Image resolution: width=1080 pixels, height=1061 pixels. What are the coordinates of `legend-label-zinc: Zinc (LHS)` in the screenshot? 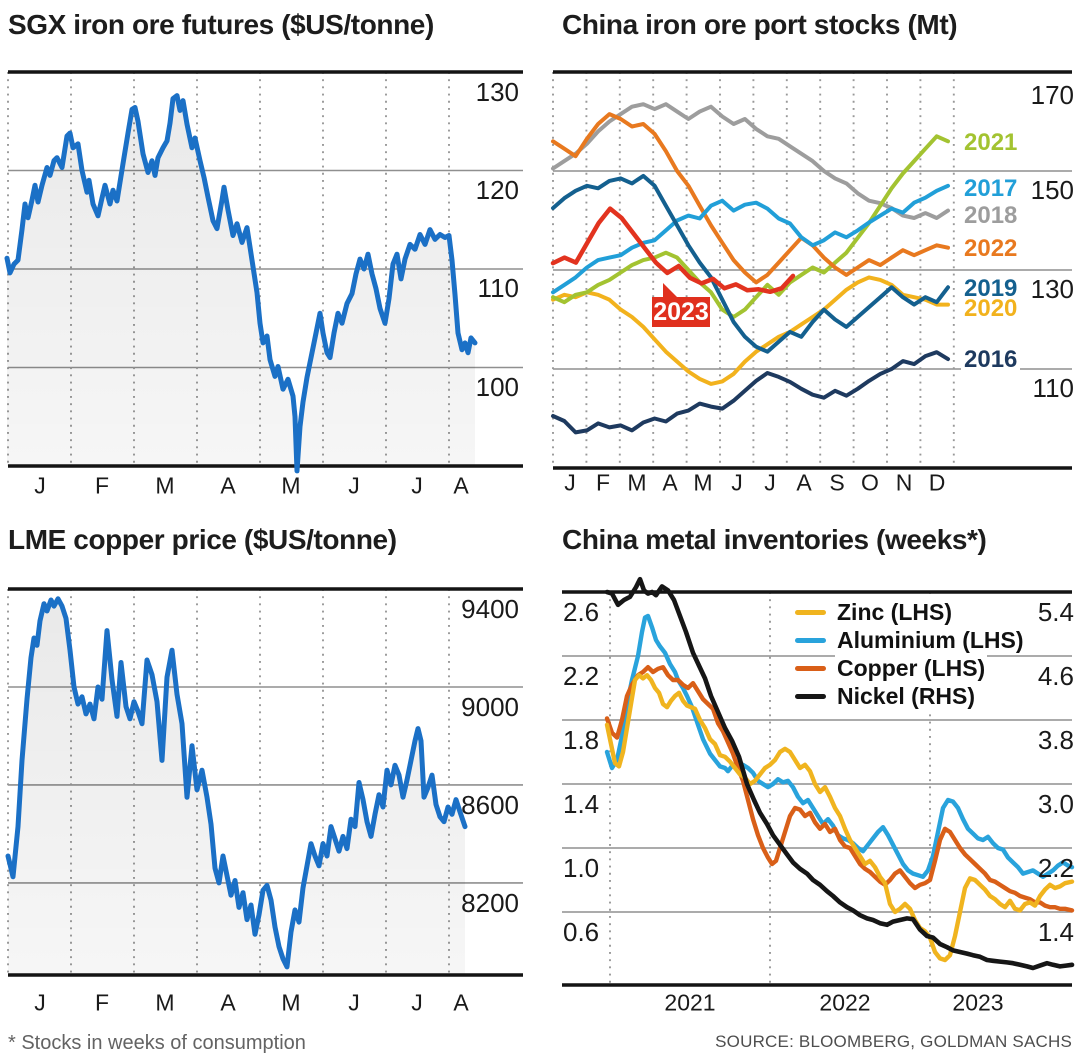 It's located at (894, 612).